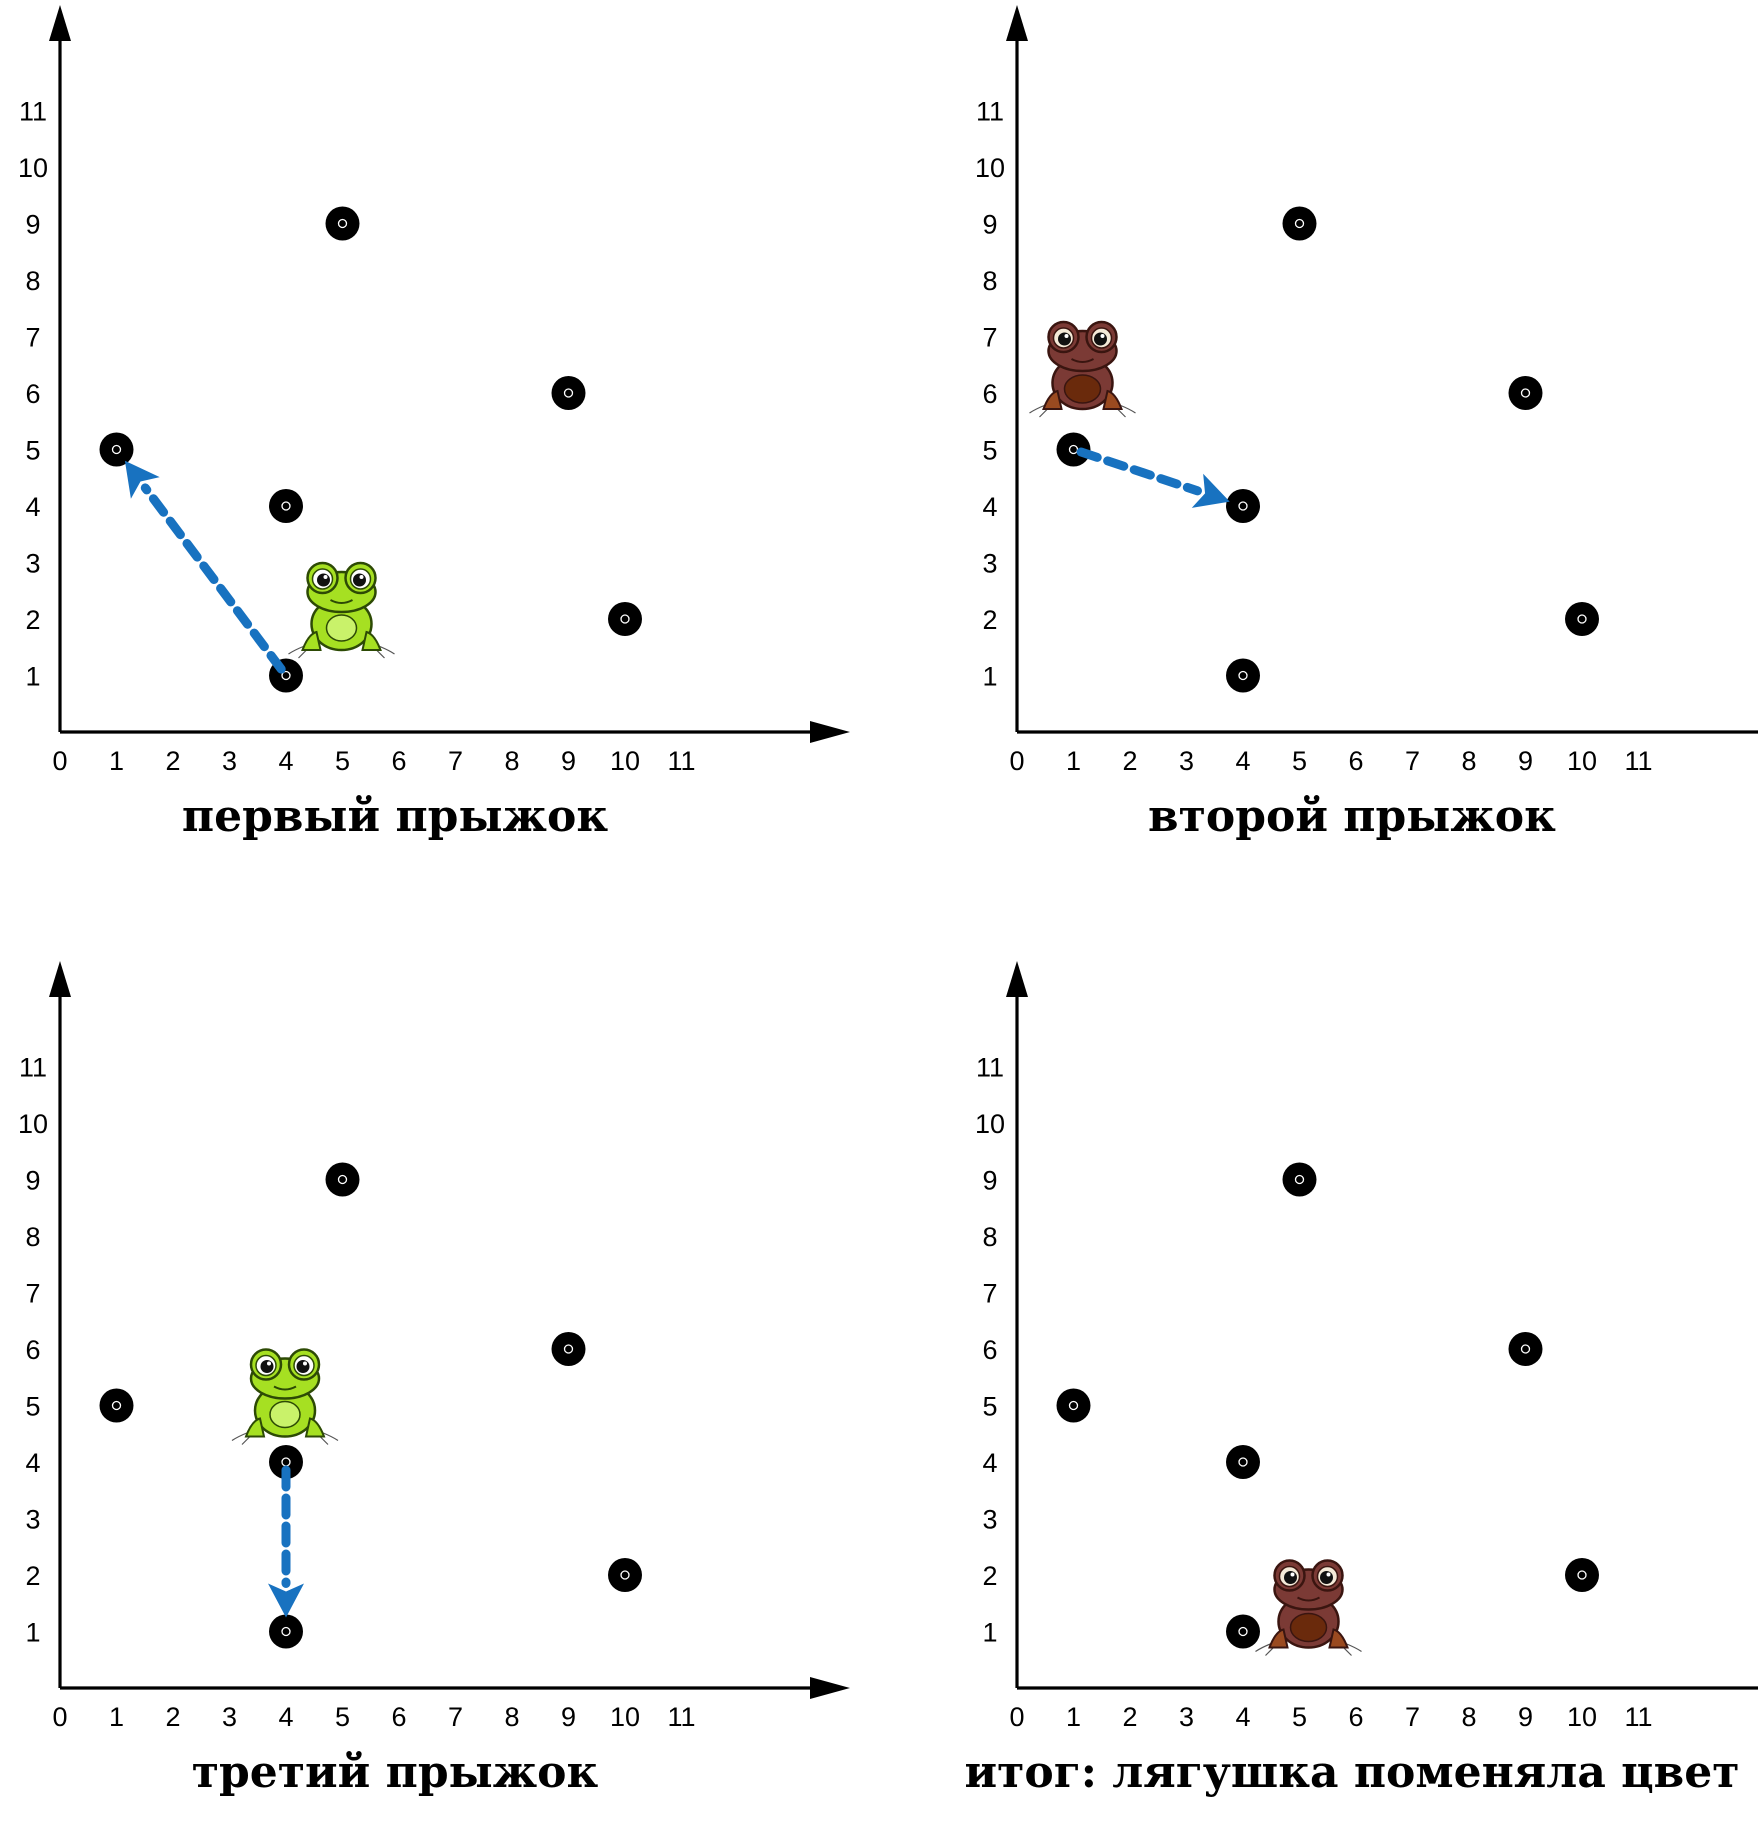 This screenshot has width=1758, height=1837. What do you see at coordinates (32, 1463) in the screenshot?
I see `y-tick-label: 4` at bounding box center [32, 1463].